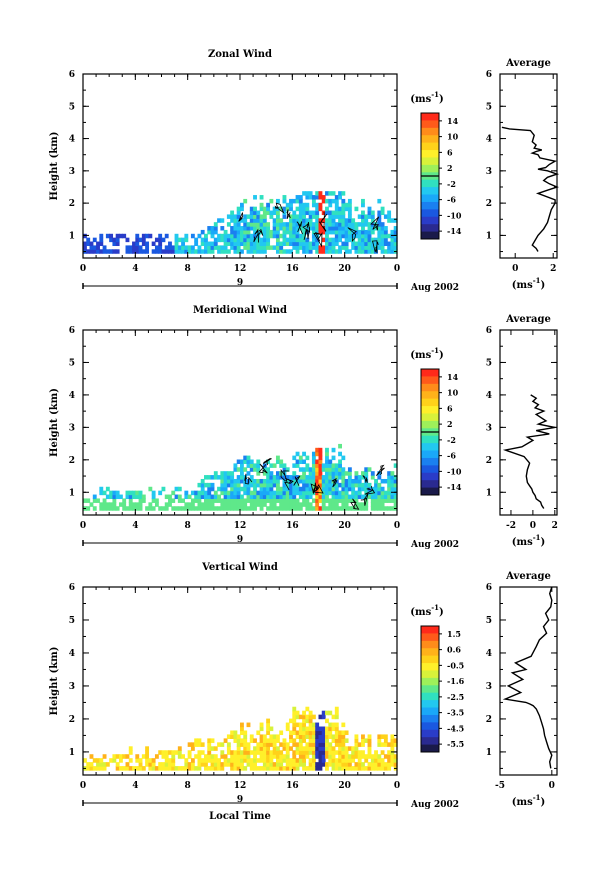  What do you see at coordinates (489, 107) in the screenshot?
I see `average-y-tick-label: 5` at bounding box center [489, 107].